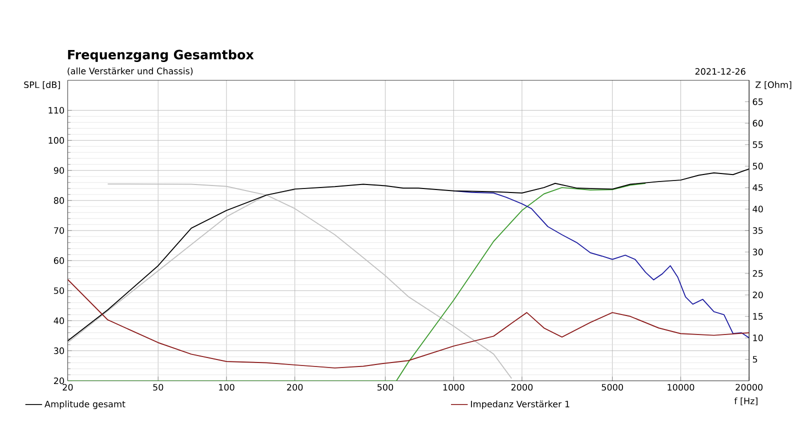 The image size is (800, 444). Describe the element at coordinates (59, 170) in the screenshot. I see `y-tick-label: 90` at that location.